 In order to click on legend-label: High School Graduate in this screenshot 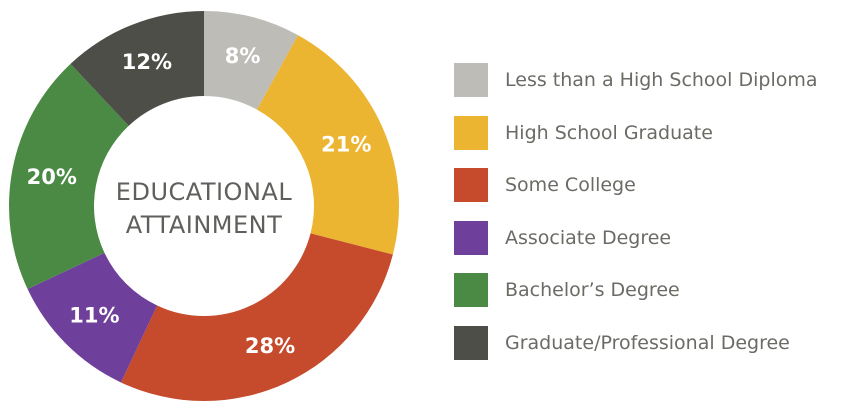, I will do `click(609, 132)`.